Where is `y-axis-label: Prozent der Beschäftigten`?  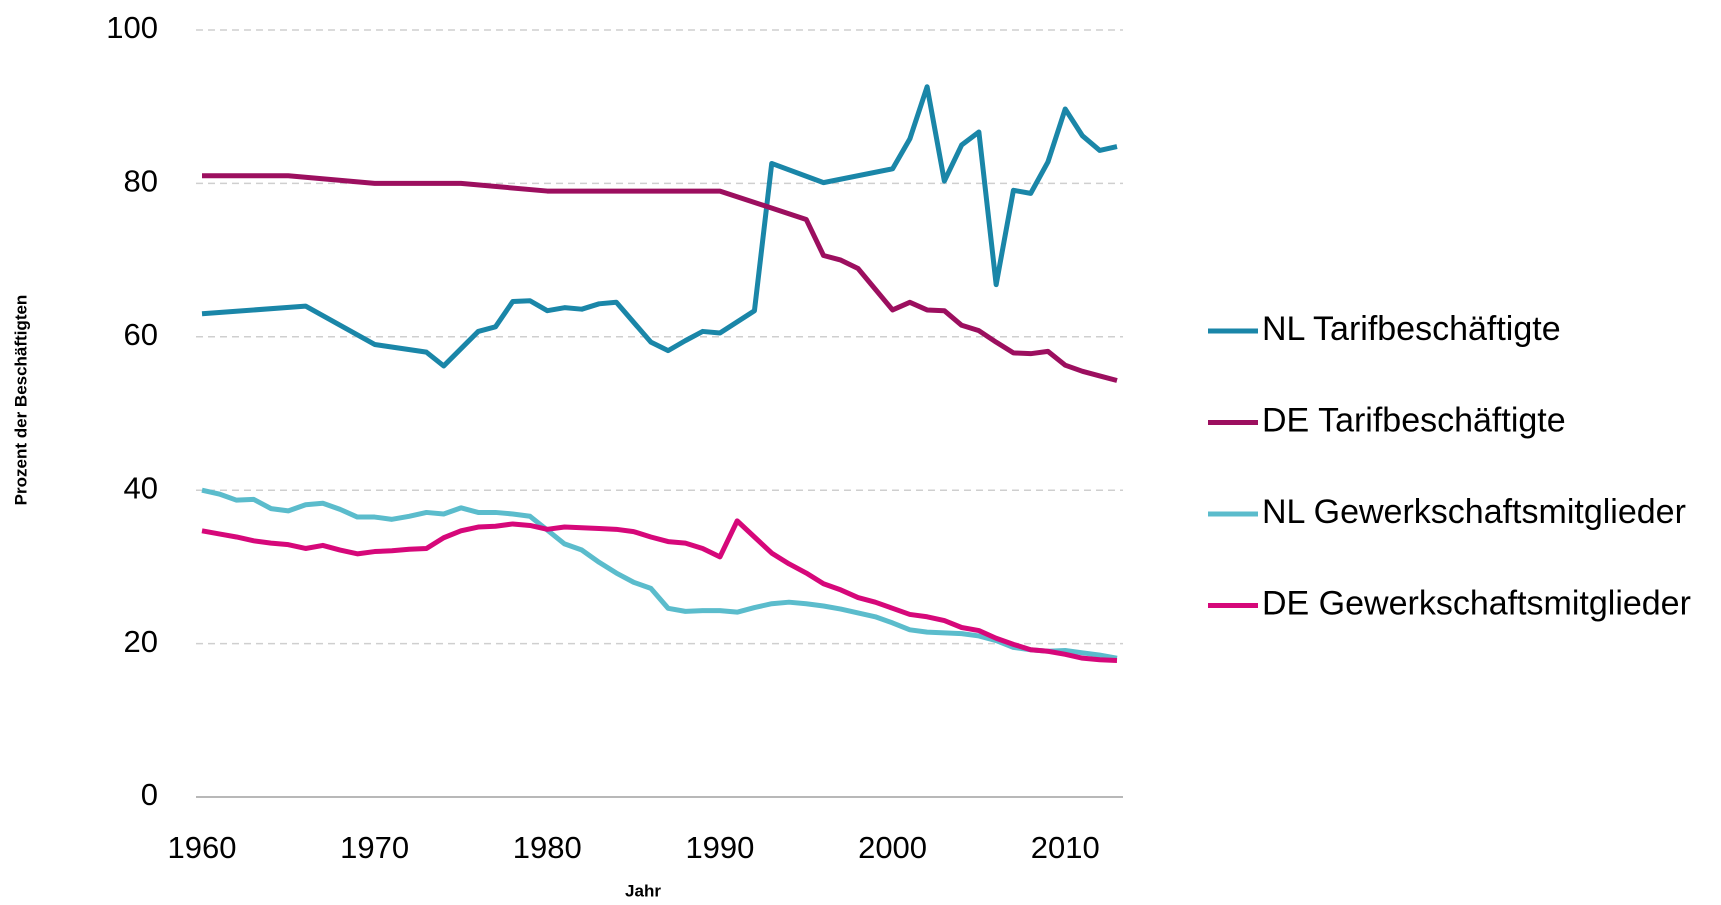
y-axis-label: Prozent der Beschäftigten is located at coordinates (20, 400).